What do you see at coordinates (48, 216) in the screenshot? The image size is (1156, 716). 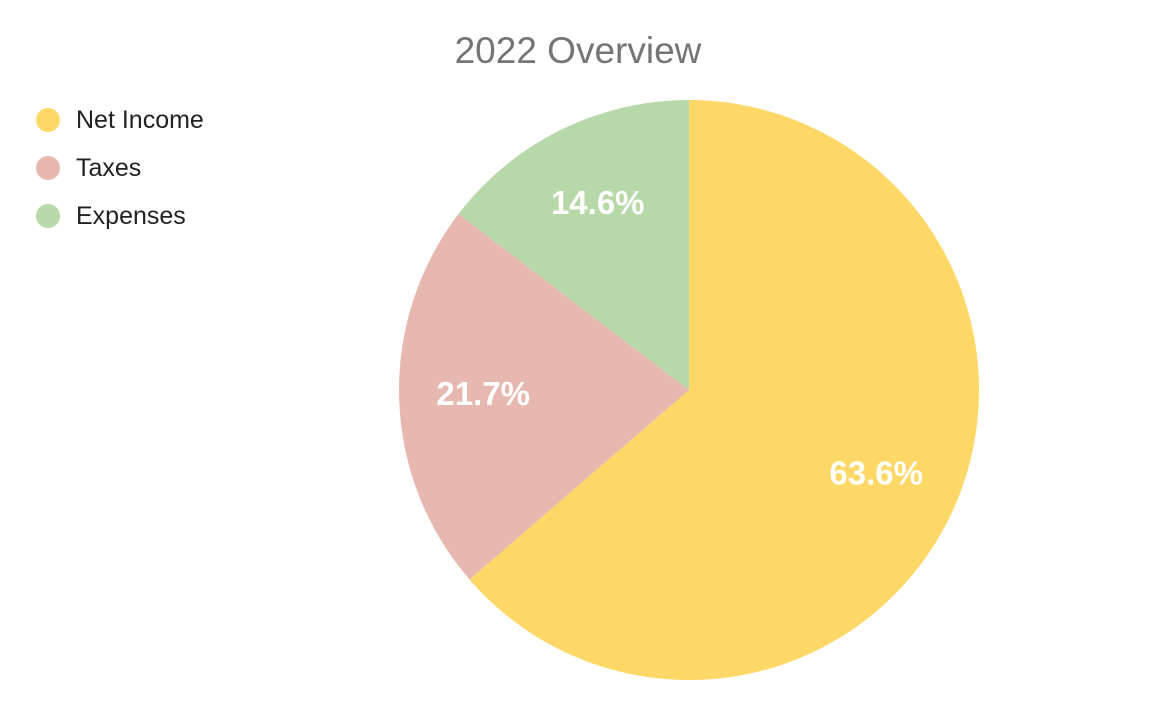 I see `legend-swatch-expenses` at bounding box center [48, 216].